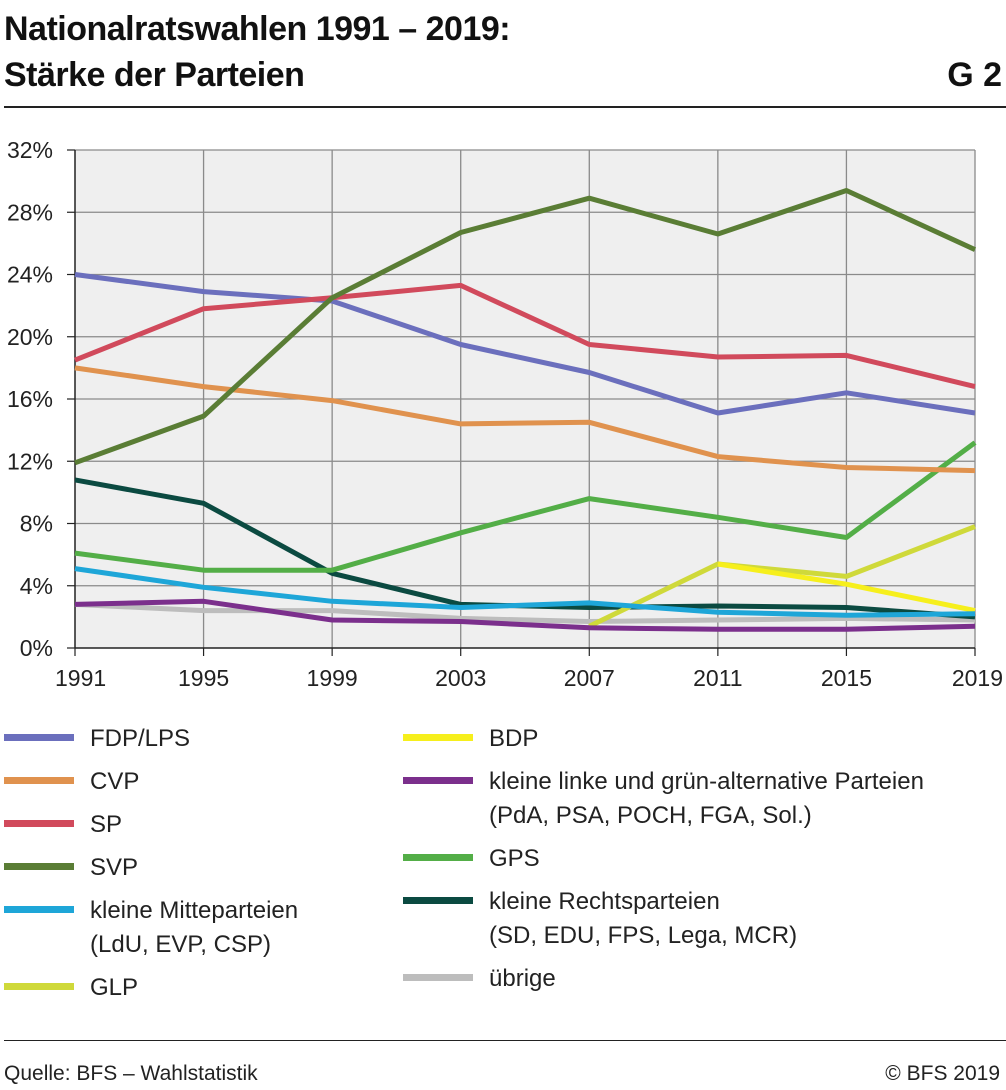  I want to click on series-line-glp, so click(782, 576).